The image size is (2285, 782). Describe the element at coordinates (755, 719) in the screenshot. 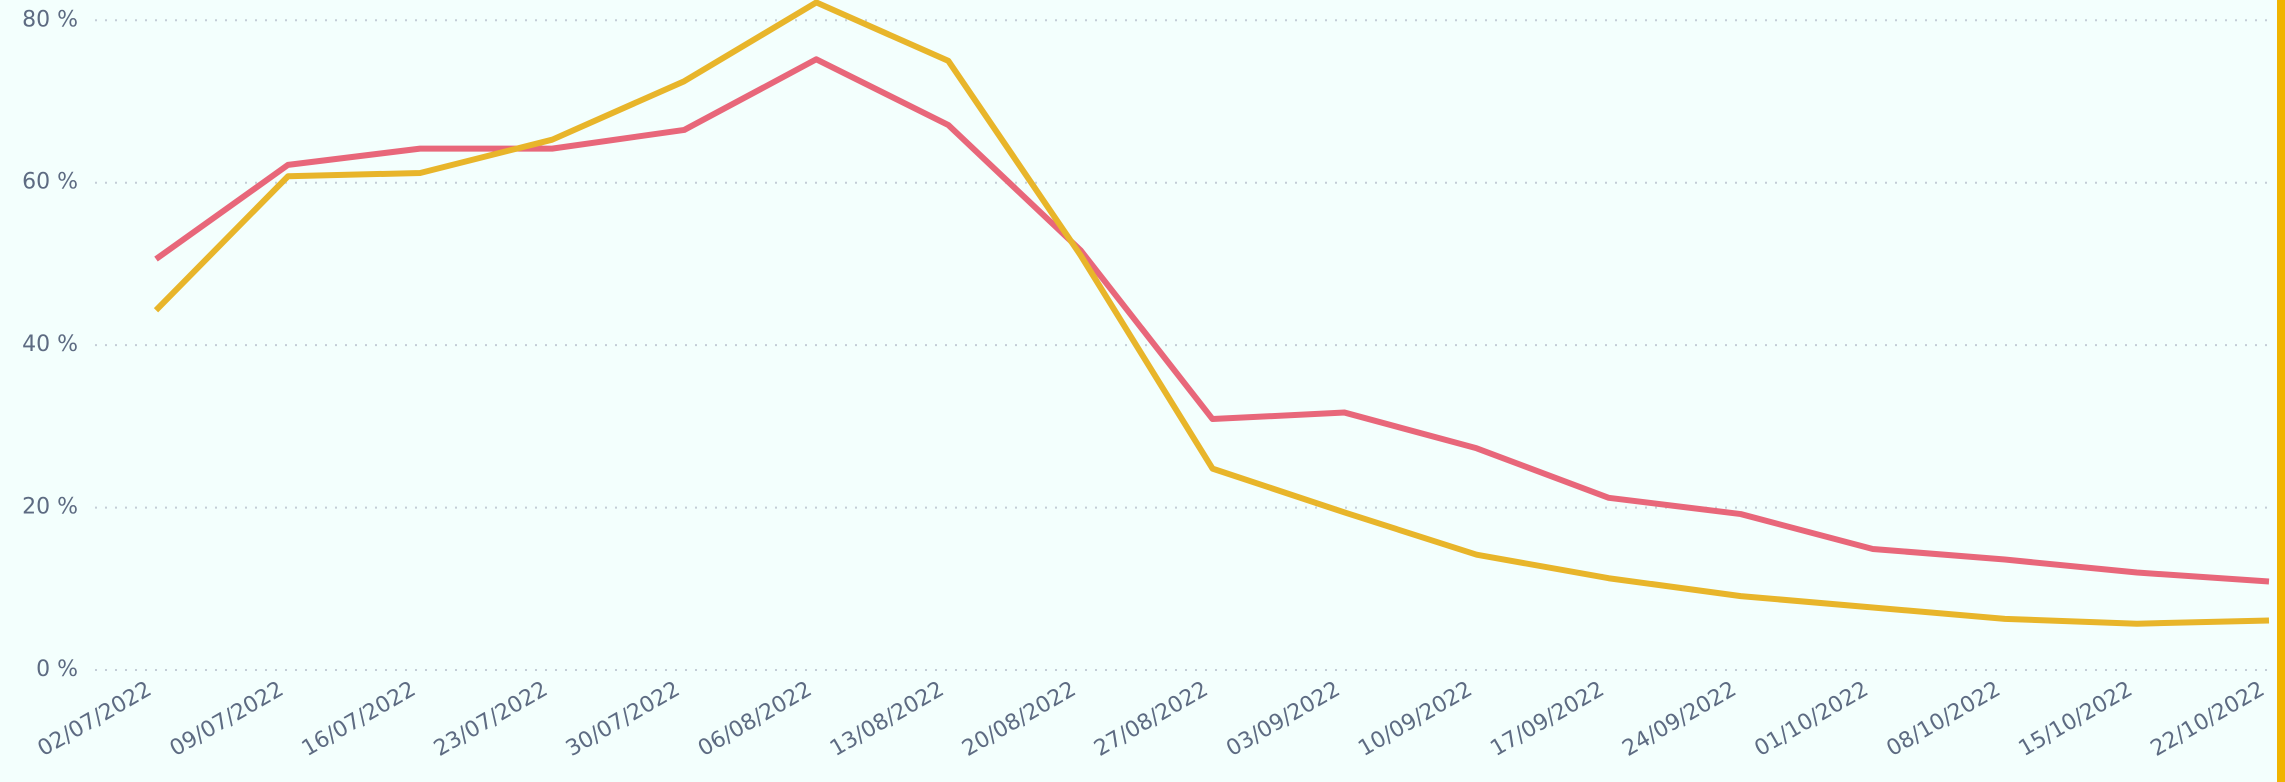

I see `x-tick-label: 06/08/2022` at that location.